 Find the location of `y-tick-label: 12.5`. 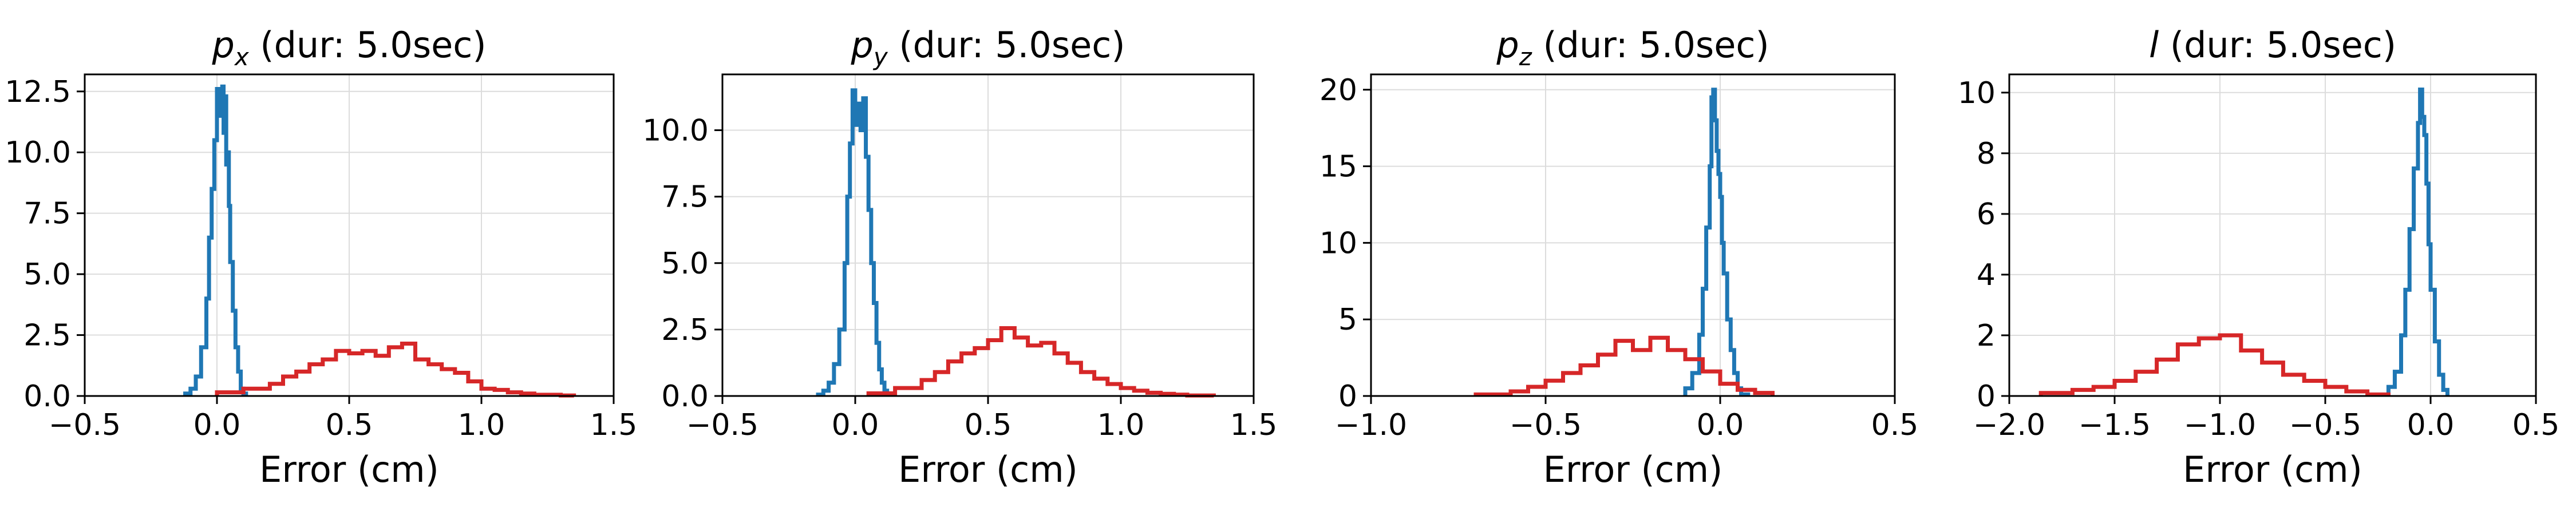

y-tick-label: 12.5 is located at coordinates (38, 92).